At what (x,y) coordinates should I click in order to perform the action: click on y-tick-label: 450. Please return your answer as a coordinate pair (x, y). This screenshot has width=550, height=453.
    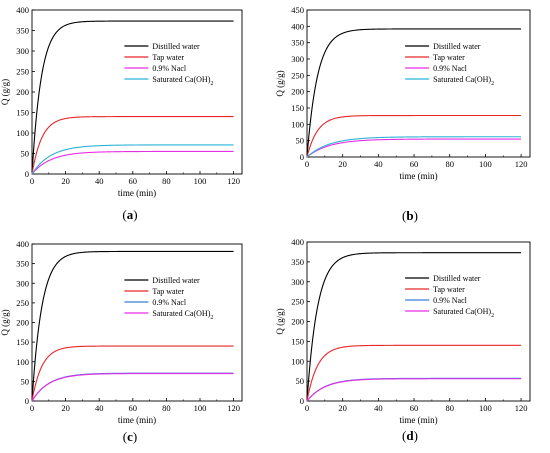
    Looking at the image, I should click on (297, 10).